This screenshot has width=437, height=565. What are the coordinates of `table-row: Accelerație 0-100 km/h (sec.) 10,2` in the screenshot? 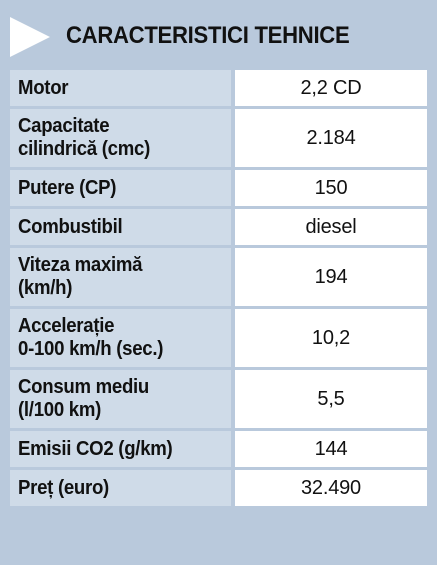 It's located at (218, 338).